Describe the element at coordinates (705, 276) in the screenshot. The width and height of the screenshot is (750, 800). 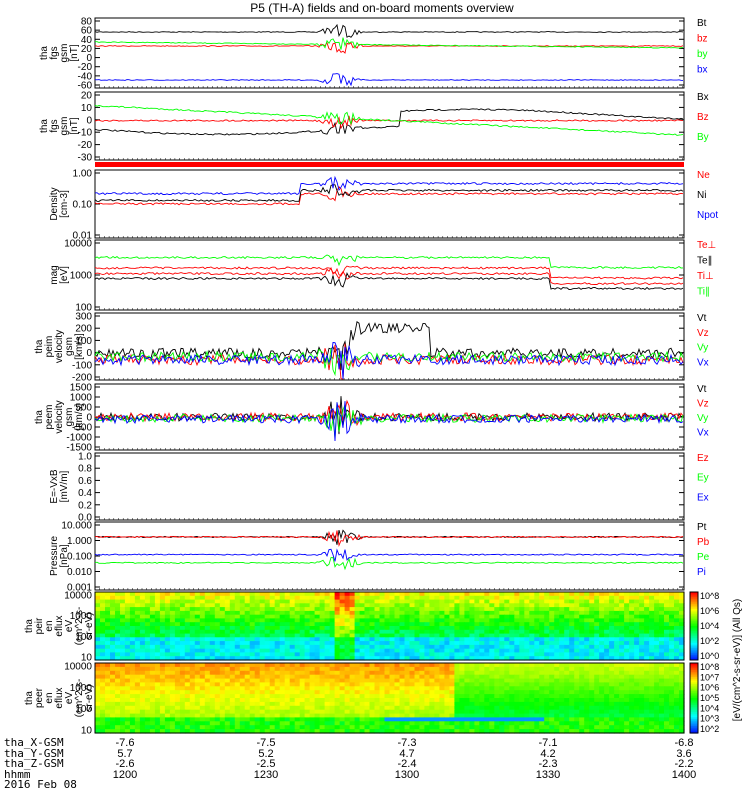
I see `legend-Ti⊥: Ti⊥` at that location.